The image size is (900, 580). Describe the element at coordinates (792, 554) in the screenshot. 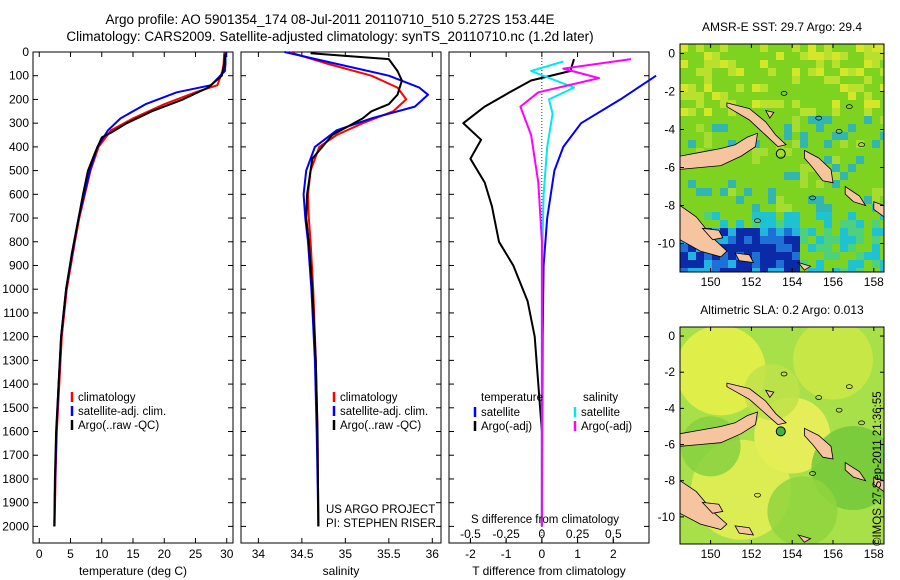

I see `x-tick-label: 154` at that location.